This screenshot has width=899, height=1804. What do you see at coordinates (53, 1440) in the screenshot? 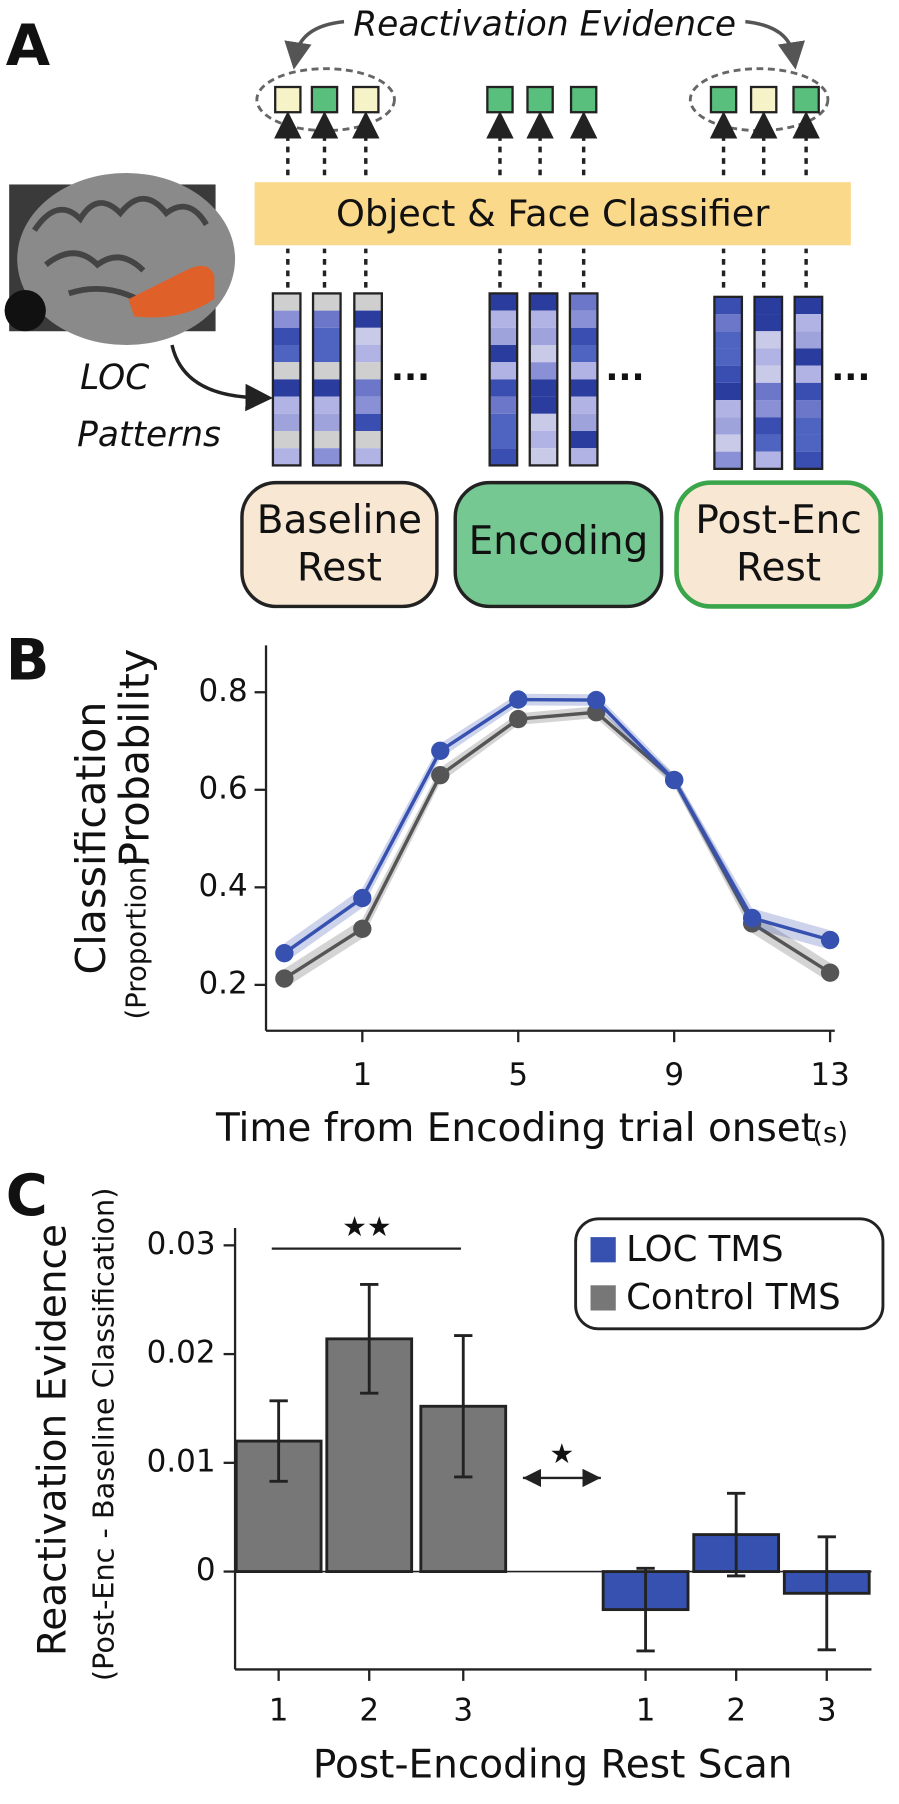
I see `y-axis-label: Reactivation Evidence` at bounding box center [53, 1440].